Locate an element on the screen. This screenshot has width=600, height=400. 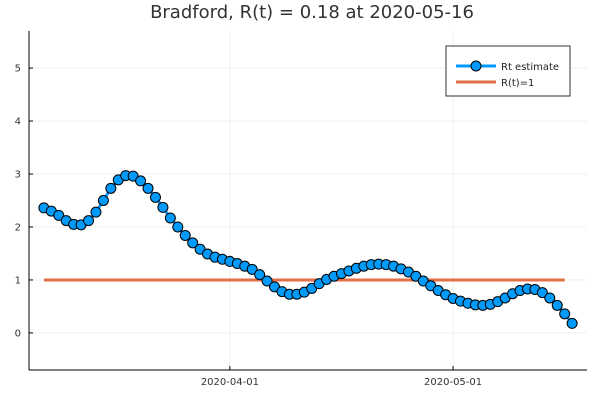
legend: Rt estimate R(t)=1 is located at coordinates (508, 71).